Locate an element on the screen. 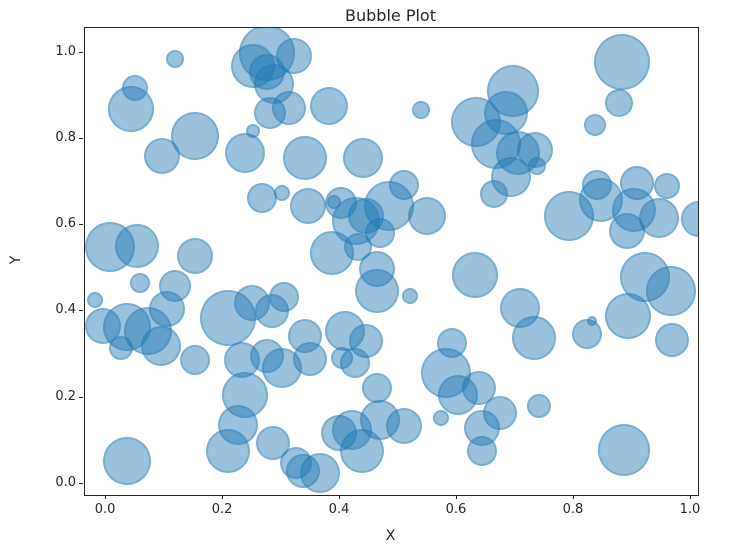 The image size is (750, 554). x-axis-label: X is located at coordinates (390, 536).